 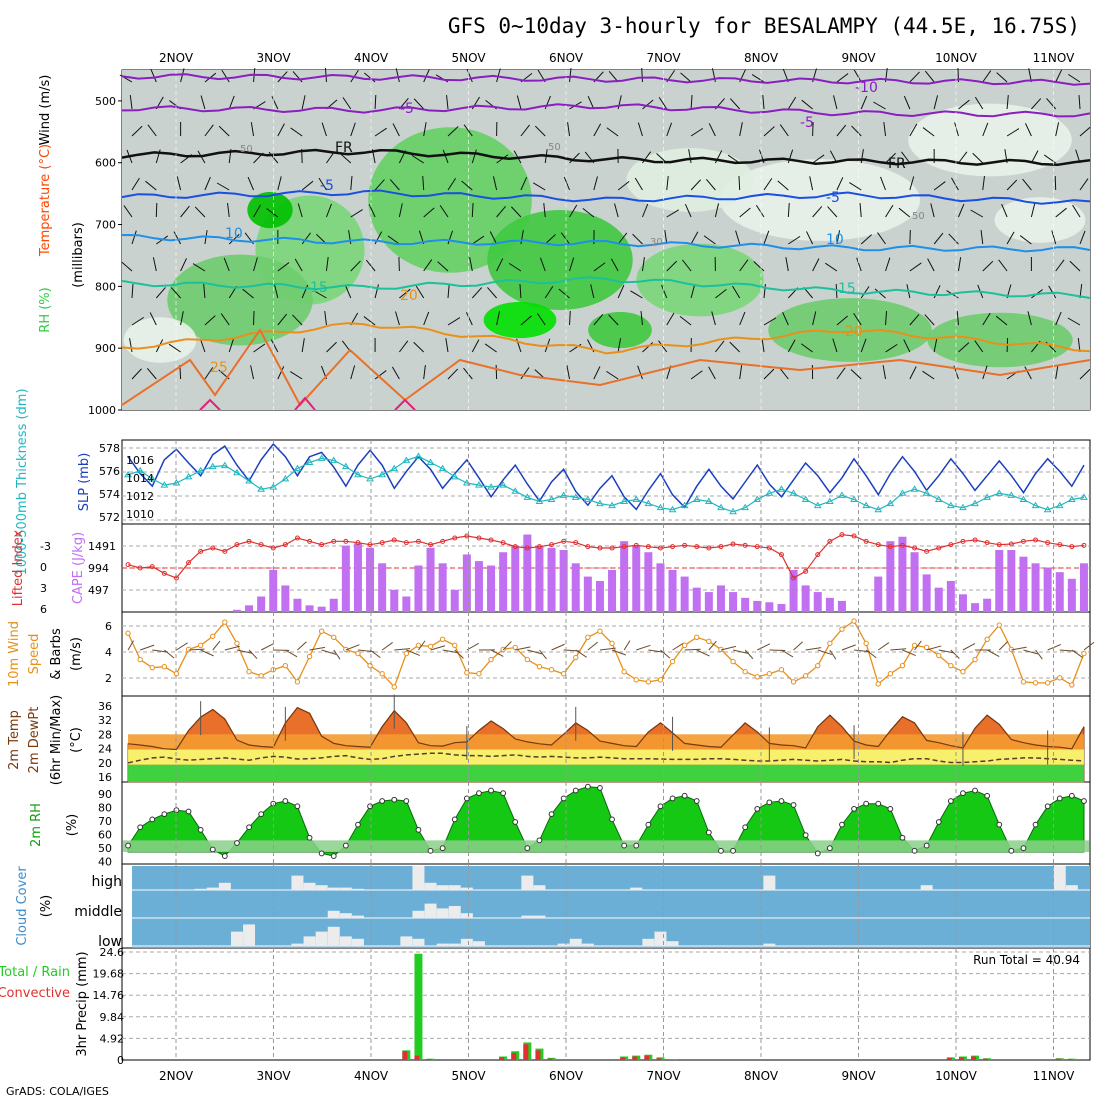 I want to click on slp-axis-label: SLP (mb), so click(x=84, y=482).